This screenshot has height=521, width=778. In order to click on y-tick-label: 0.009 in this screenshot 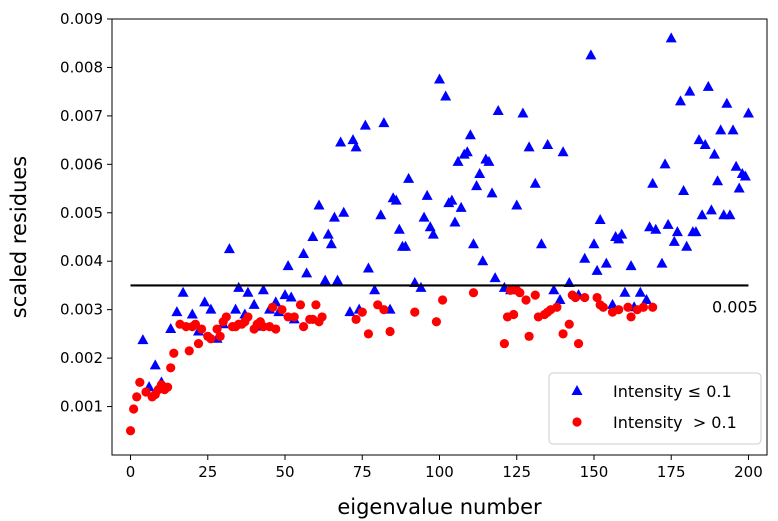, I will do `click(81, 19)`.